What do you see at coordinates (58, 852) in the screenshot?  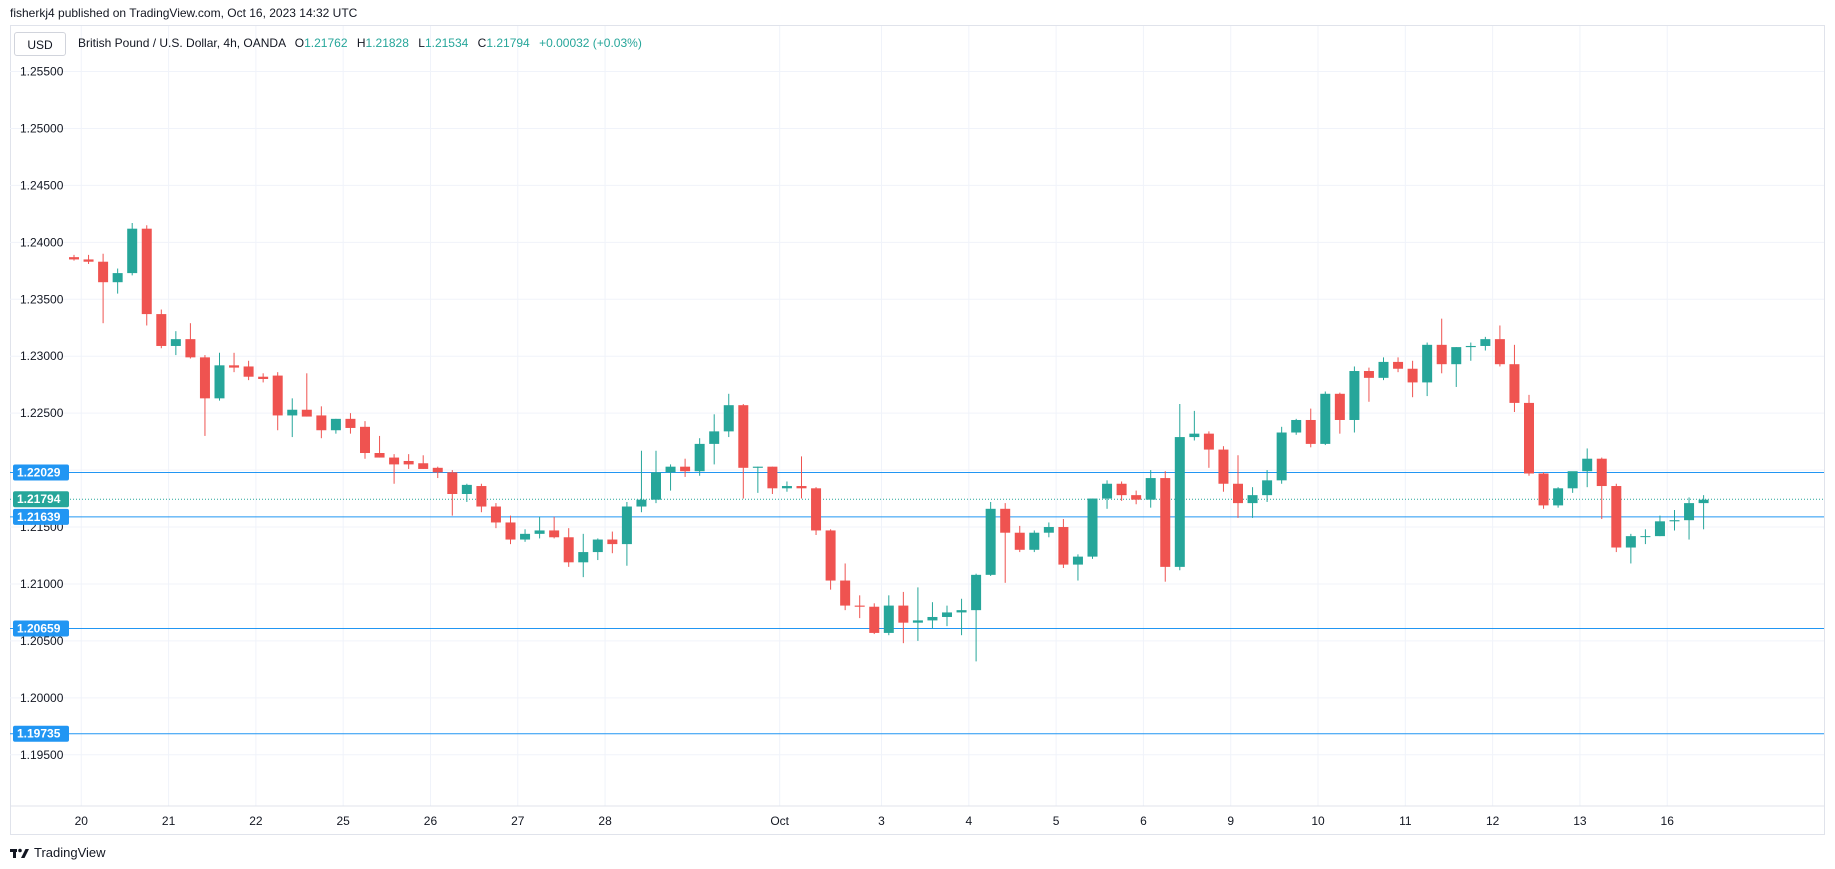 I see `tradingview-brand: TradingView` at bounding box center [58, 852].